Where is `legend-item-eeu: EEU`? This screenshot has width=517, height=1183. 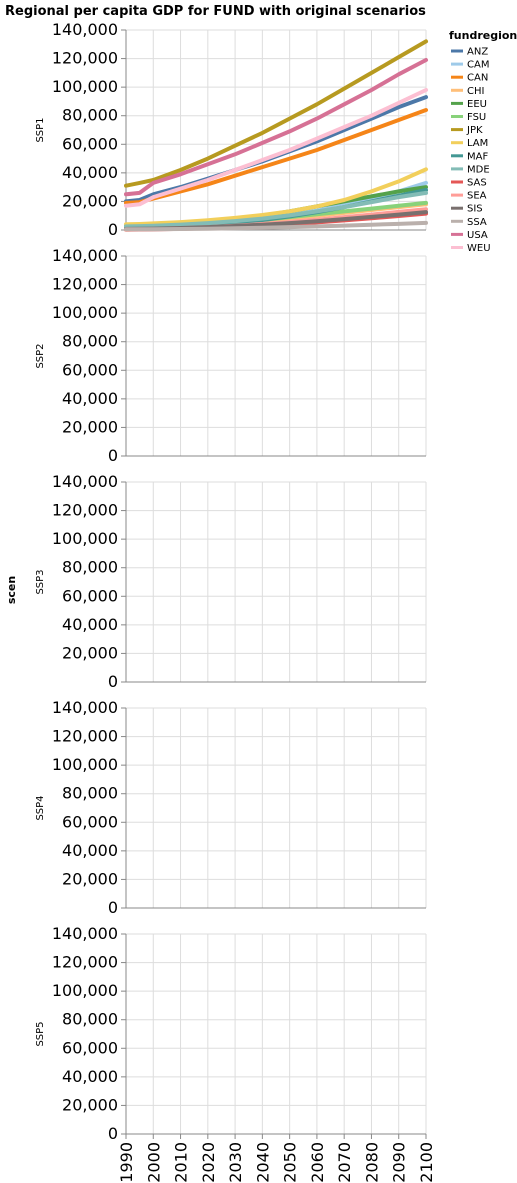 legend-item-eeu: EEU is located at coordinates (469, 104).